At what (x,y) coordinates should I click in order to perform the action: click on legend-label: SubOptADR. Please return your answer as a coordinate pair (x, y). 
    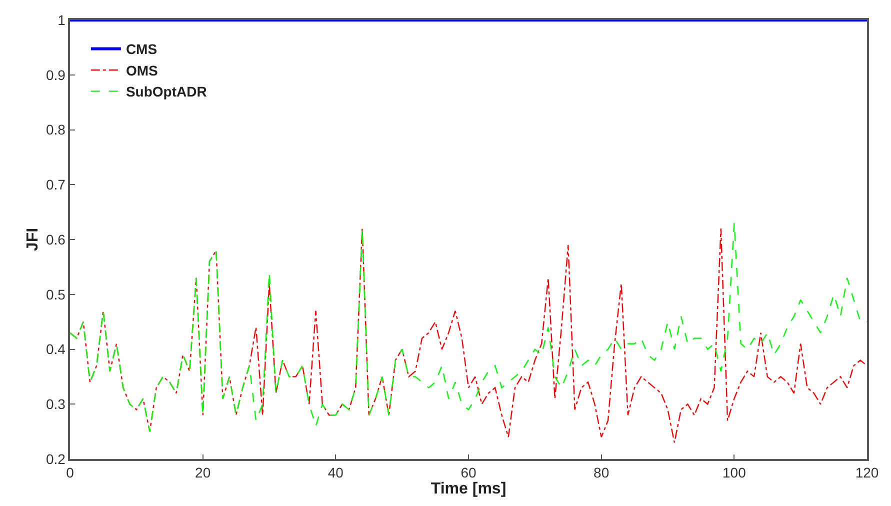
    Looking at the image, I should click on (166, 92).